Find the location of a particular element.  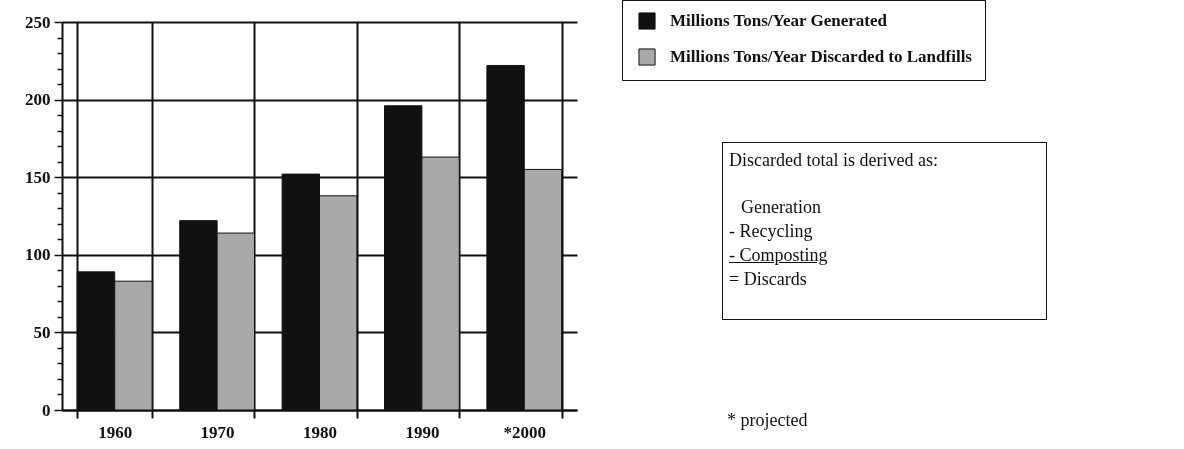

y-tick-label: 200 is located at coordinates (38, 100).